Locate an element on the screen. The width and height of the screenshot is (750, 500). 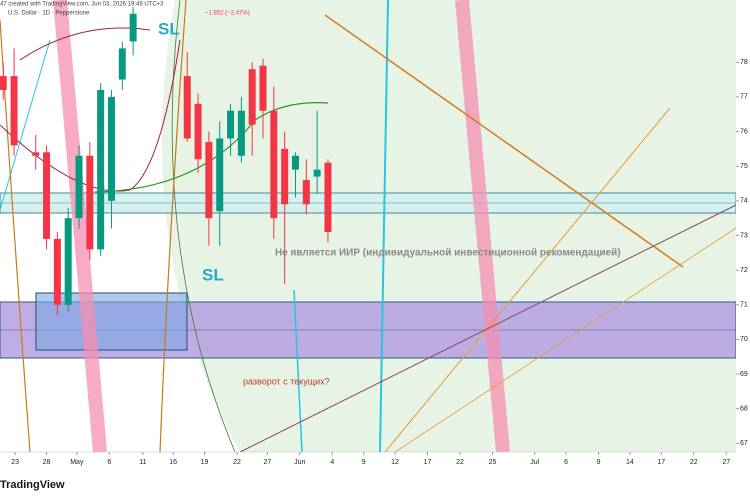
x-tick-label: 23 is located at coordinates (15, 462).